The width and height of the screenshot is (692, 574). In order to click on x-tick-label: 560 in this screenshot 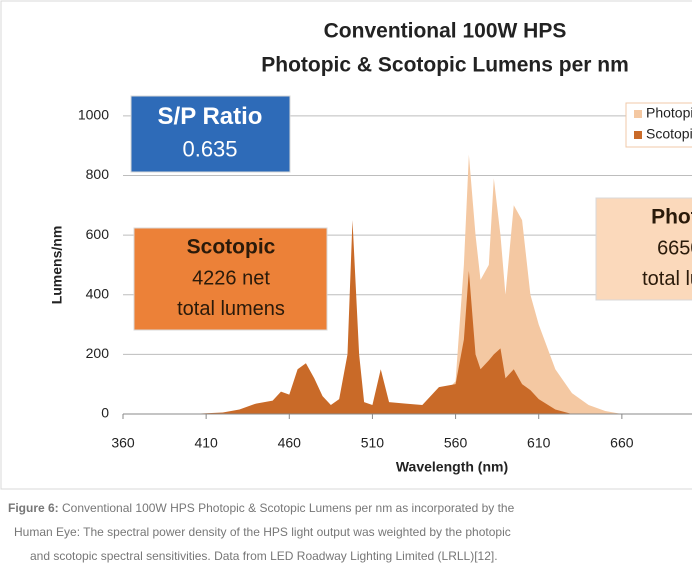, I will do `click(456, 443)`.